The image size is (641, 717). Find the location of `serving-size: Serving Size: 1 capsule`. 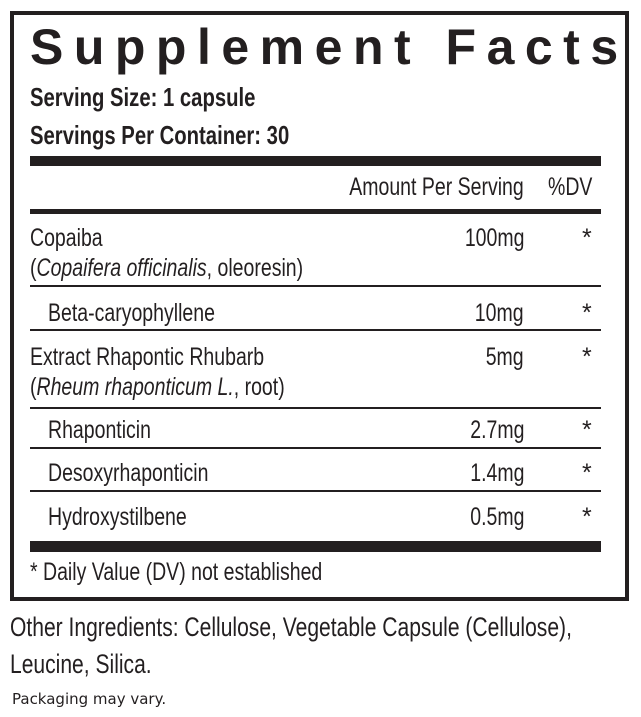

serving-size: Serving Size: 1 capsule is located at coordinates (174, 97).